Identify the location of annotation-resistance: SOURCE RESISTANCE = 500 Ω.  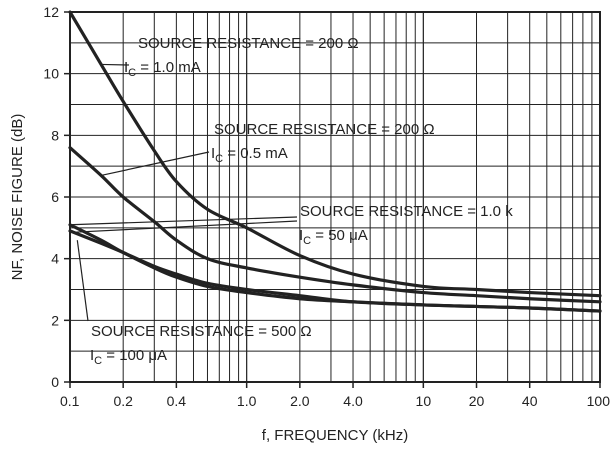
(201, 331).